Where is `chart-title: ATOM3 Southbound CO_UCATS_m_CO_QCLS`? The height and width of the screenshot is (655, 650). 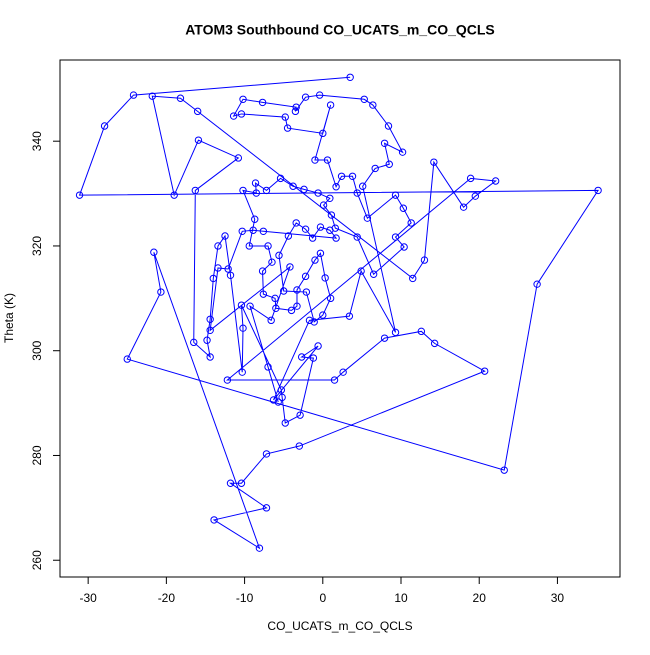
chart-title: ATOM3 Southbound CO_UCATS_m_CO_QCLS is located at coordinates (340, 30).